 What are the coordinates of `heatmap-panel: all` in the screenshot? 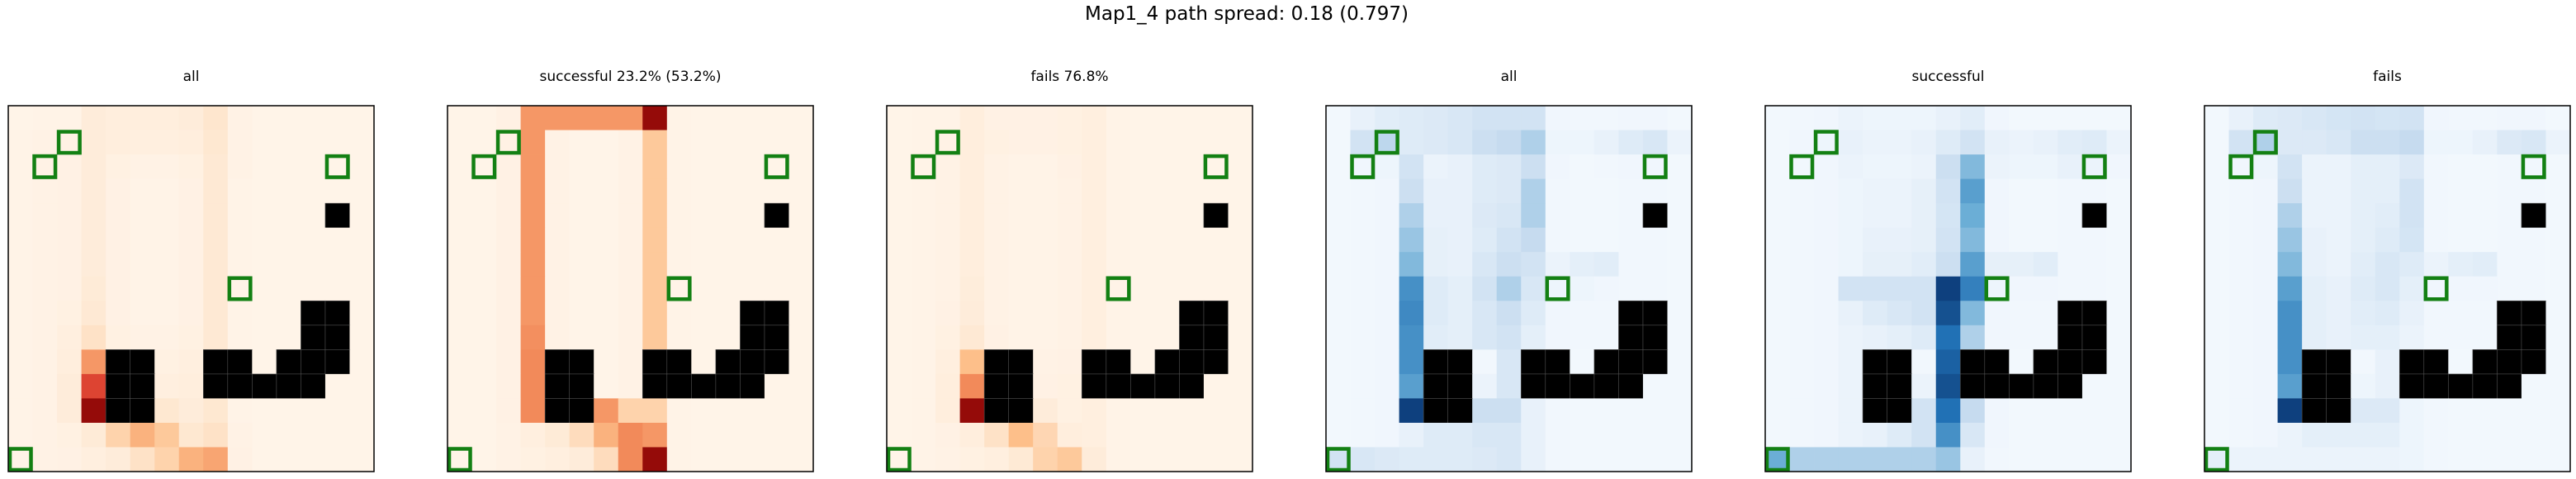 It's located at (191, 270).